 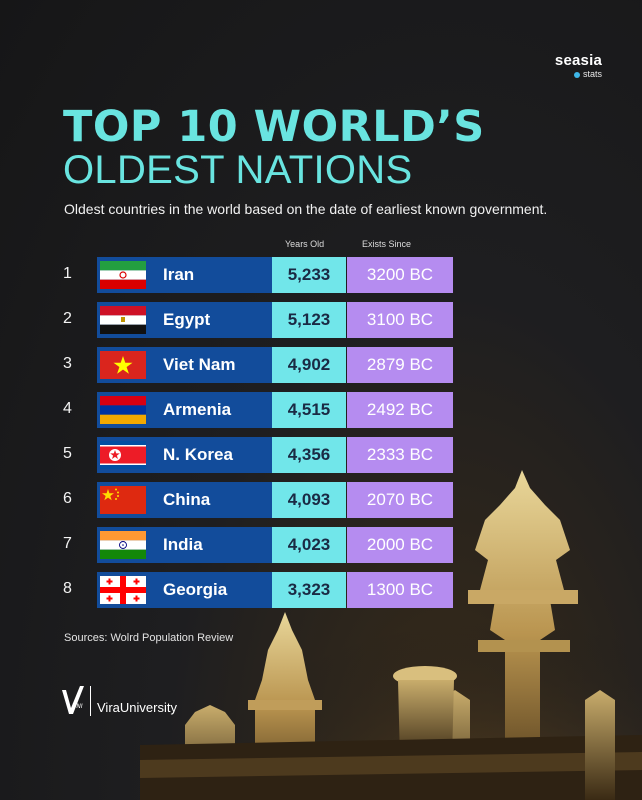 I want to click on iran-flag-icon, so click(x=123, y=275).